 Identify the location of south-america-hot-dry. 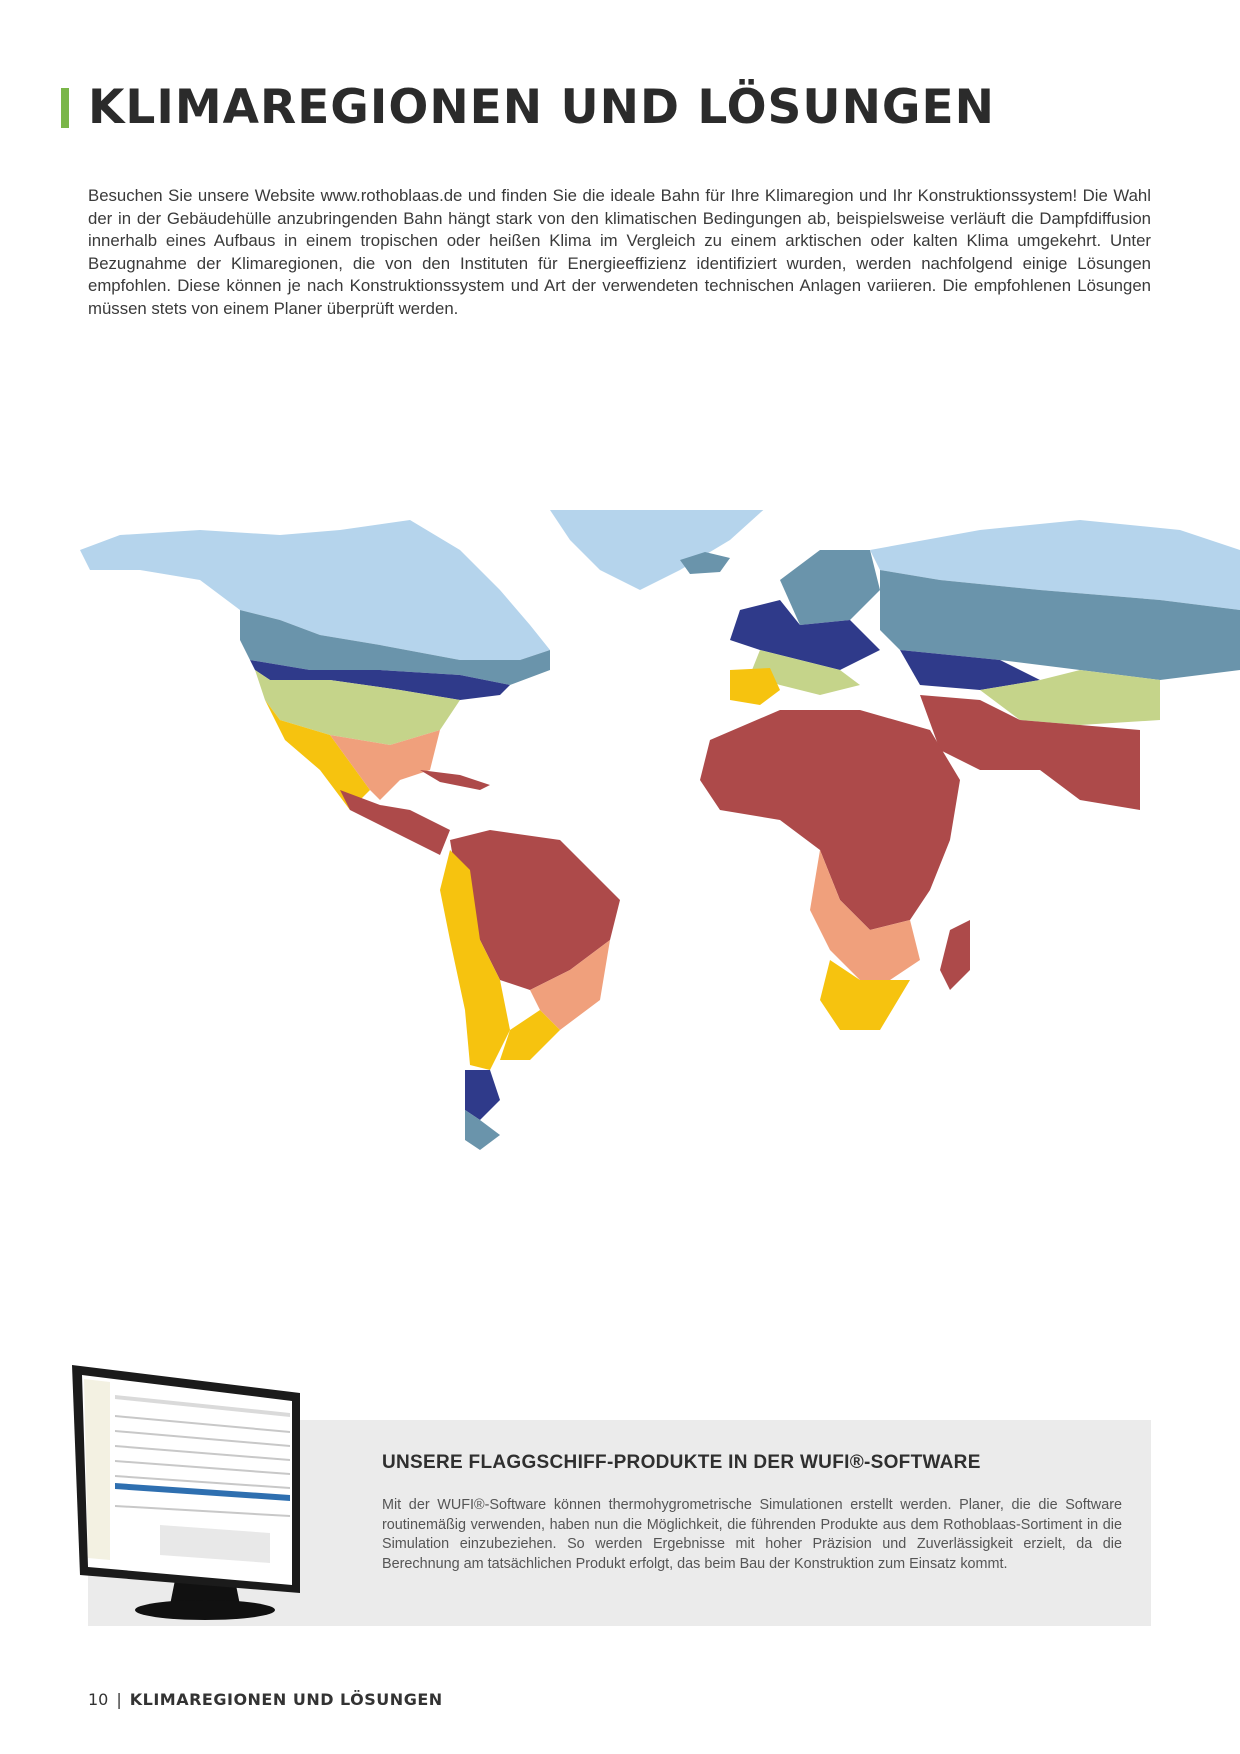
(475, 960).